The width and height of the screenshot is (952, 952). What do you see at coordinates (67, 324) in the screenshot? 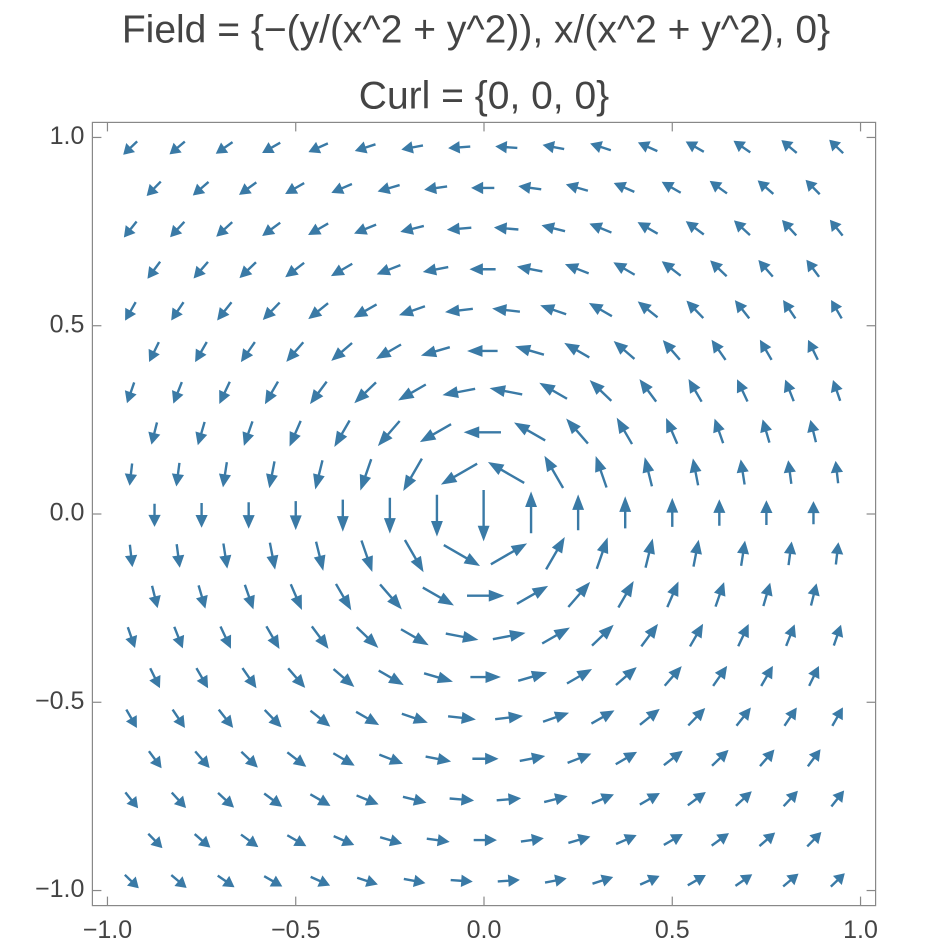
I see `y-tick-label: 0.5` at bounding box center [67, 324].